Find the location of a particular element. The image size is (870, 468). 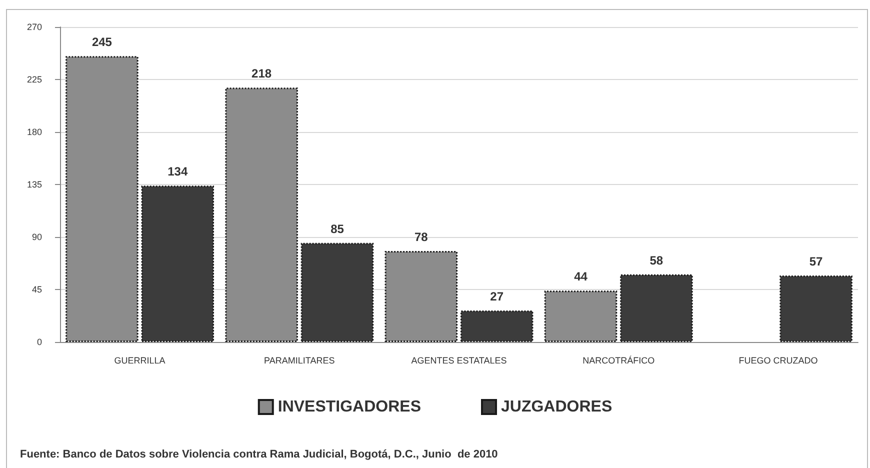

x-tick-label: NARCOTRÁFICO is located at coordinates (618, 361).